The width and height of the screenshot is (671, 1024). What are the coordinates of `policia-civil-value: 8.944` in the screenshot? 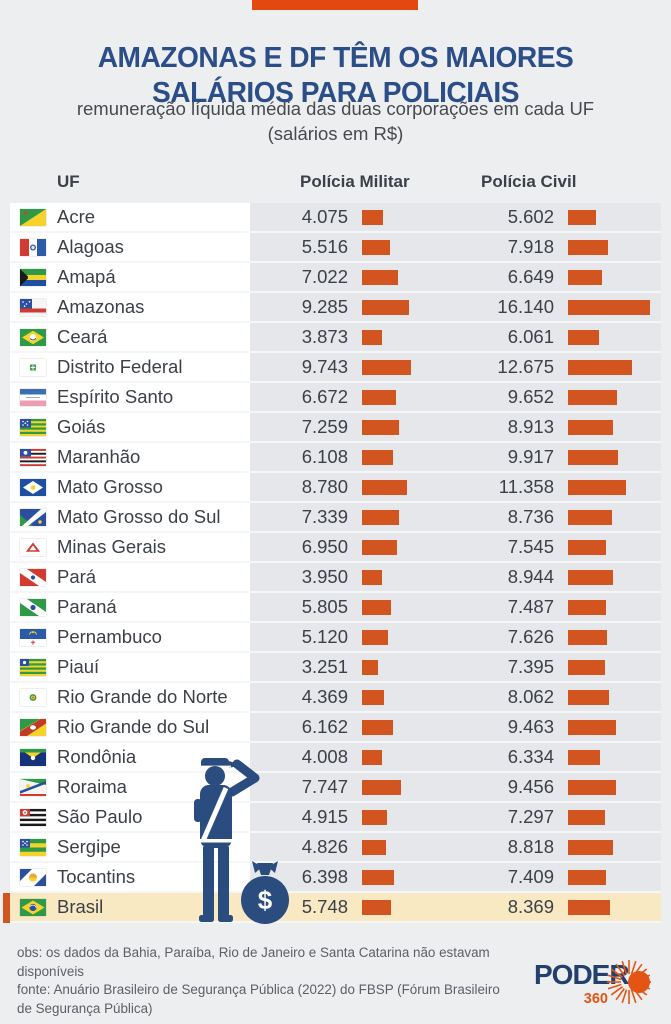 It's located at (530, 576).